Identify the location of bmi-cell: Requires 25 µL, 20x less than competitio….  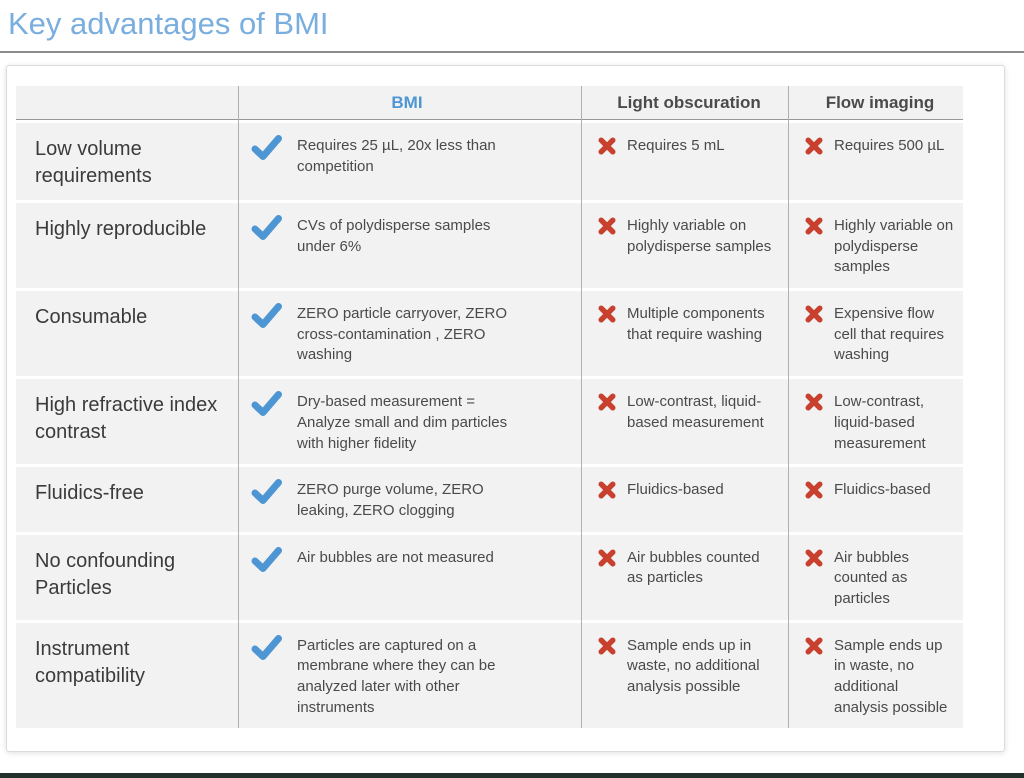
(409, 161).